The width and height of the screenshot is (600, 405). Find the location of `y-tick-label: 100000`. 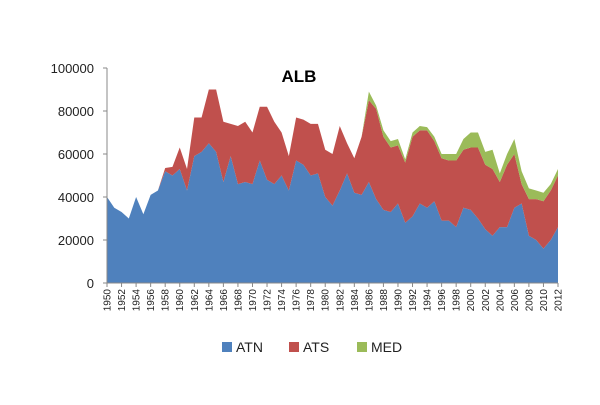

y-tick-label: 100000 is located at coordinates (72, 68).